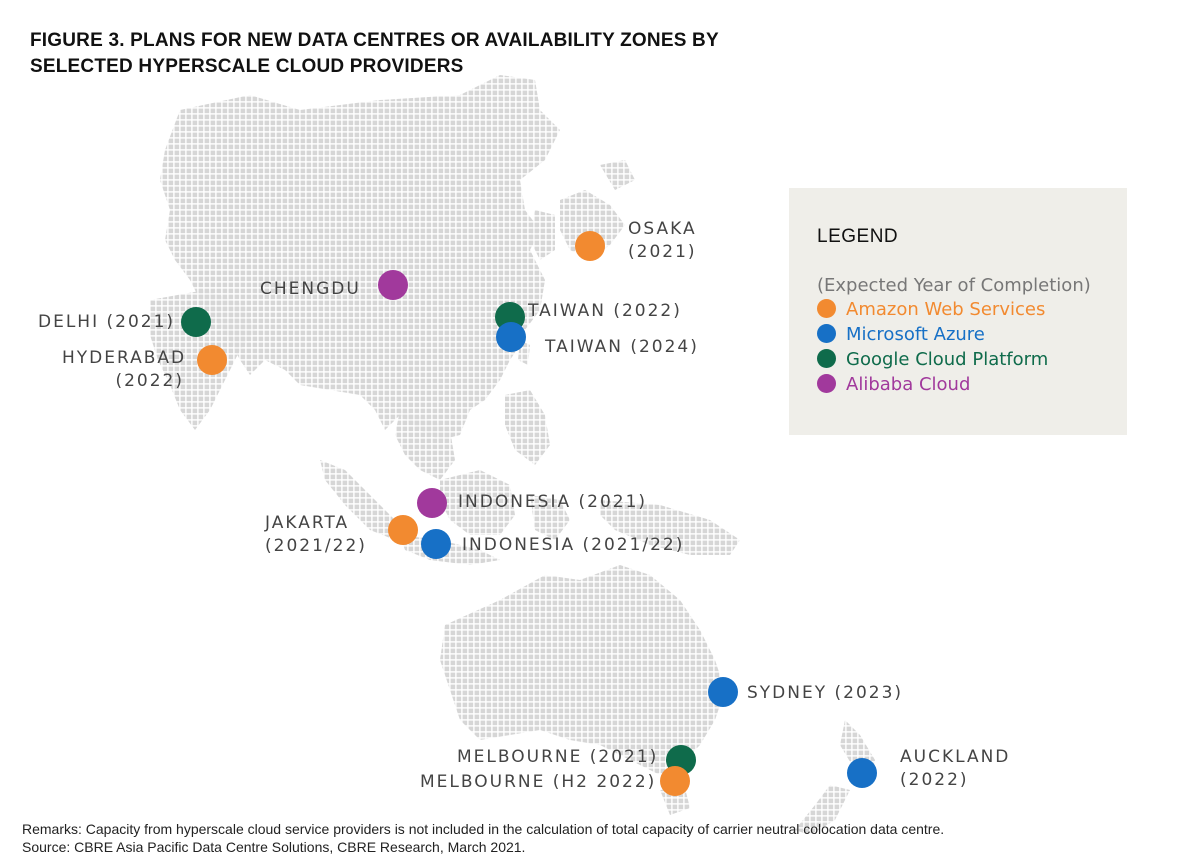  Describe the element at coordinates (542, 235) in the screenshot. I see `korea-landmass` at that location.